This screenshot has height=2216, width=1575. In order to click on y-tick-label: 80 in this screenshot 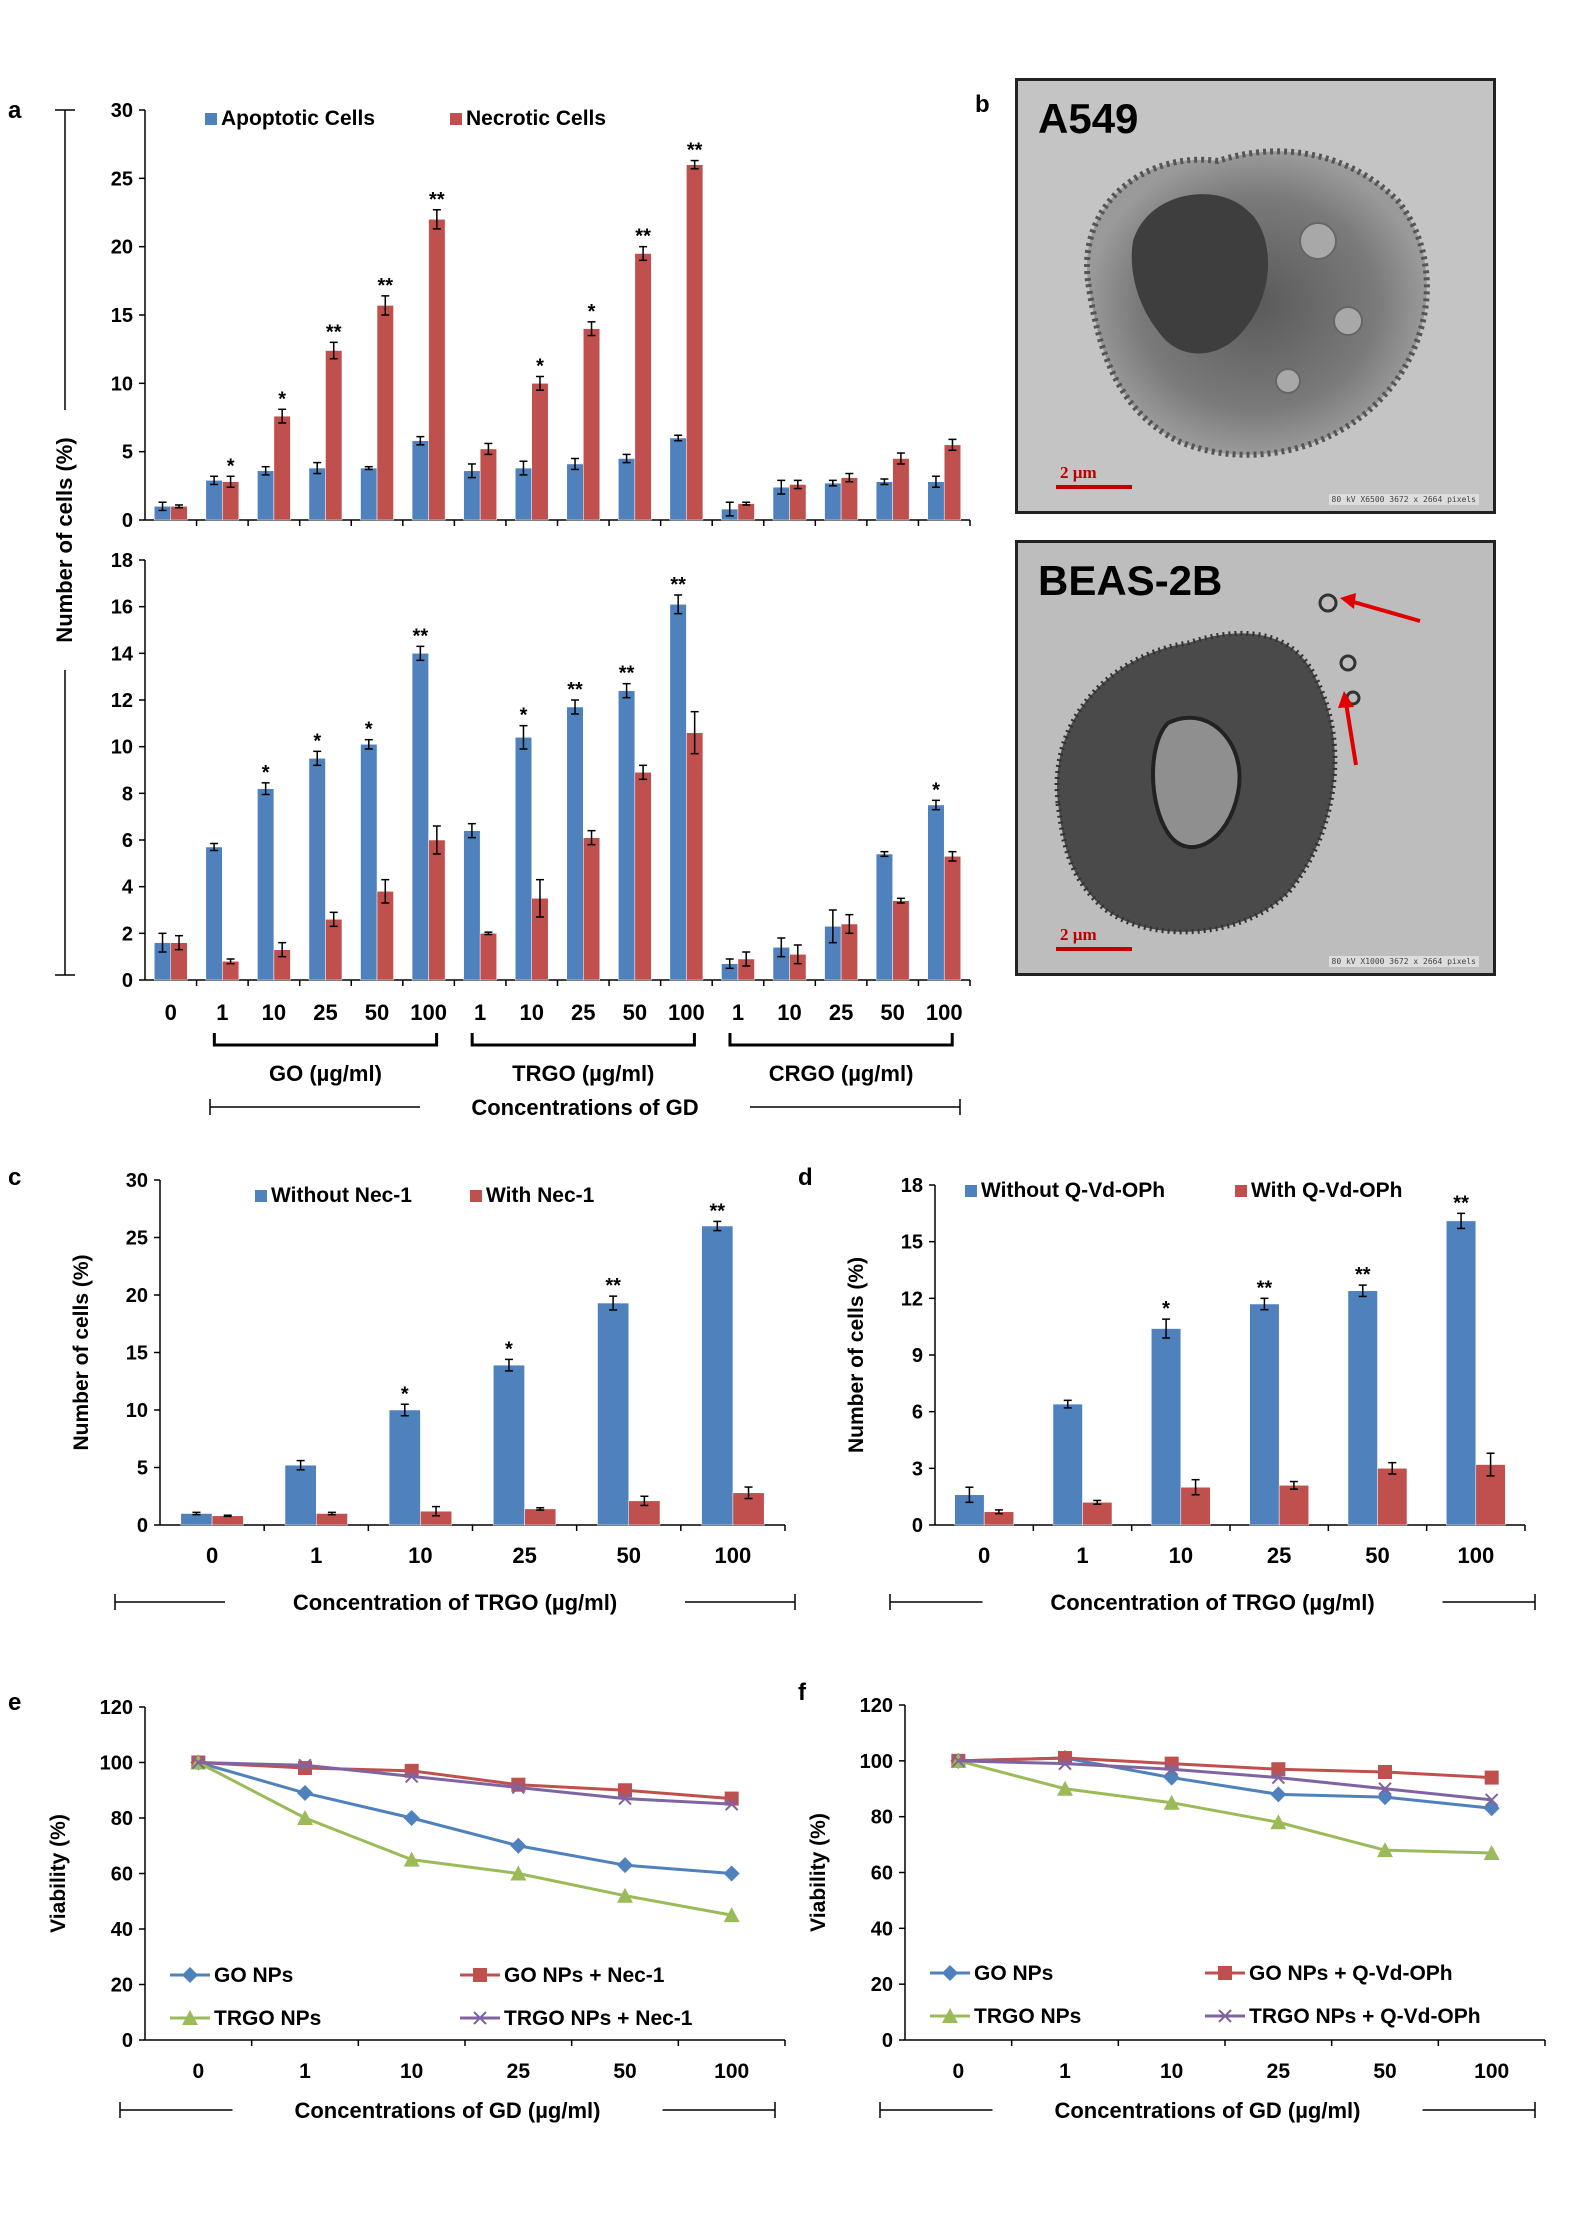, I will do `click(122, 1819)`.